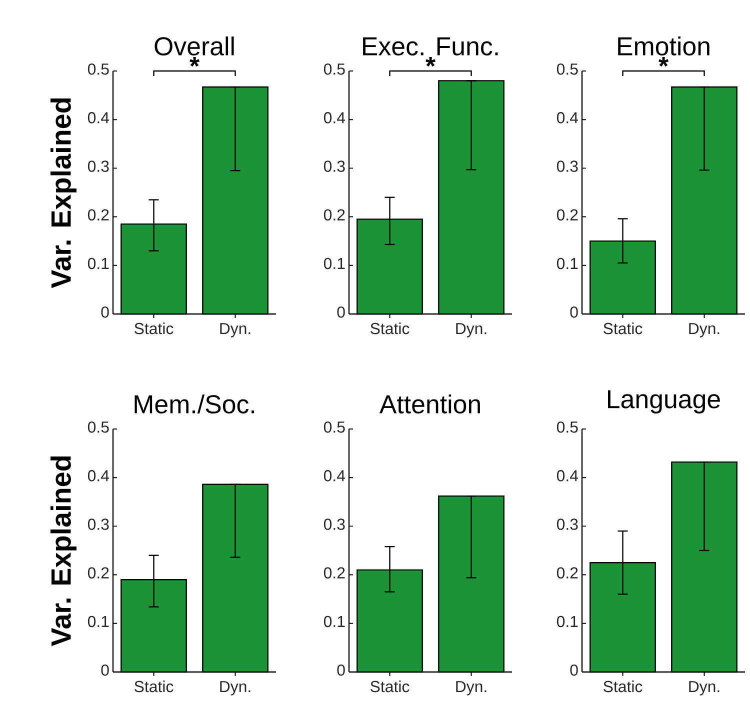  What do you see at coordinates (194, 404) in the screenshot?
I see `chart-title: Mem./Soc.` at bounding box center [194, 404].